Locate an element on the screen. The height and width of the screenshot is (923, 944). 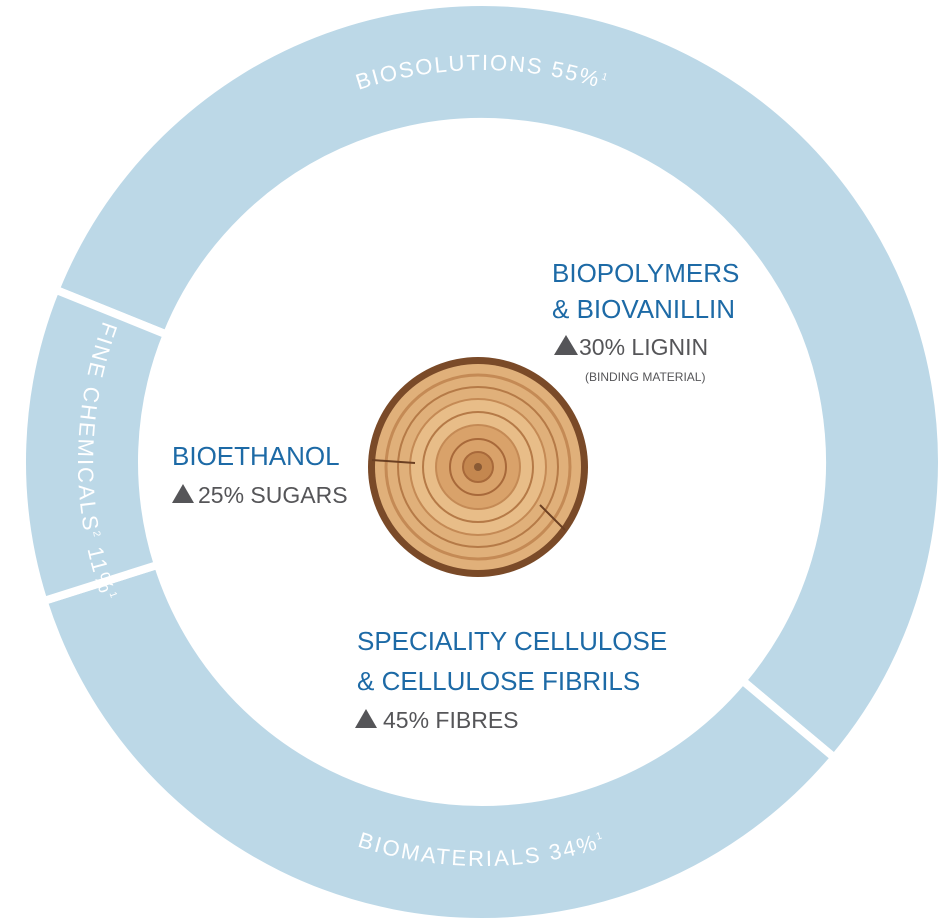
annotation-text: 25% SUGARS is located at coordinates (273, 495).